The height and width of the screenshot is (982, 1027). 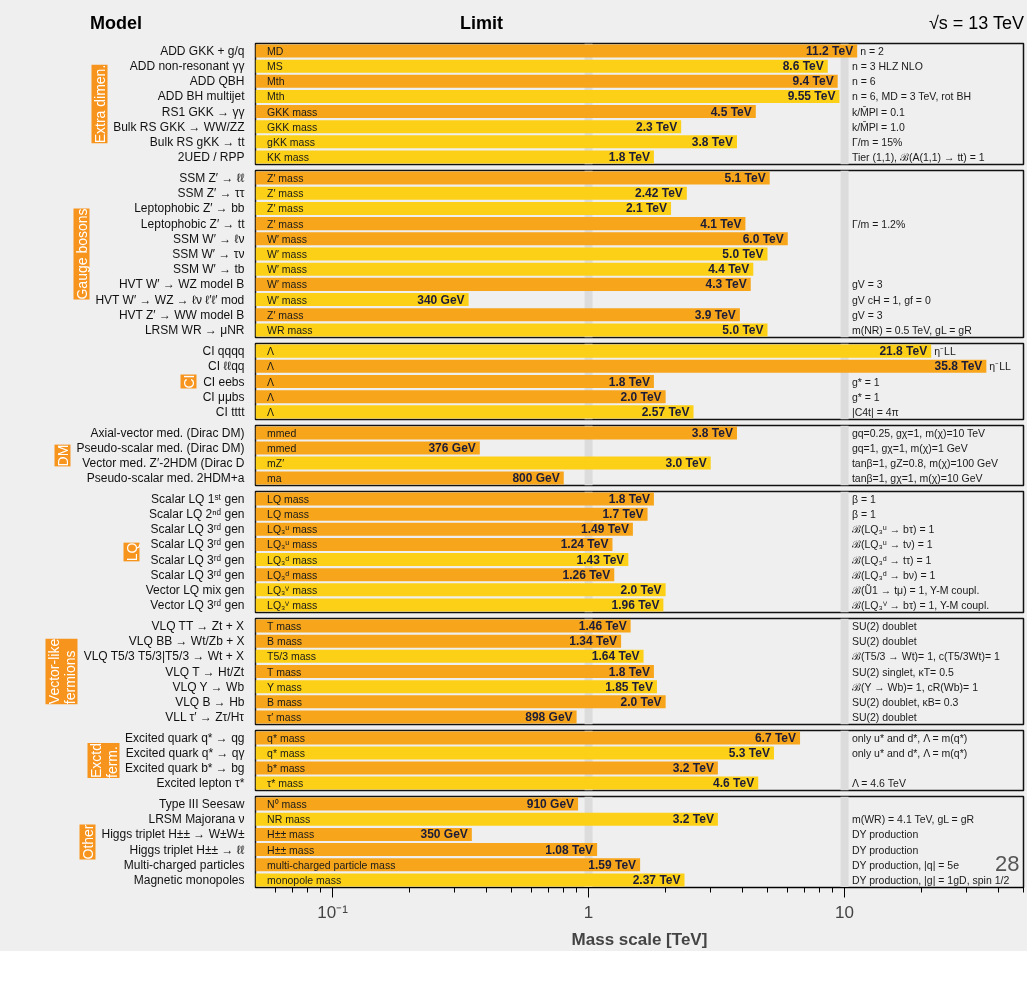 I want to click on annotation: η⁻LL, so click(x=1000, y=366).